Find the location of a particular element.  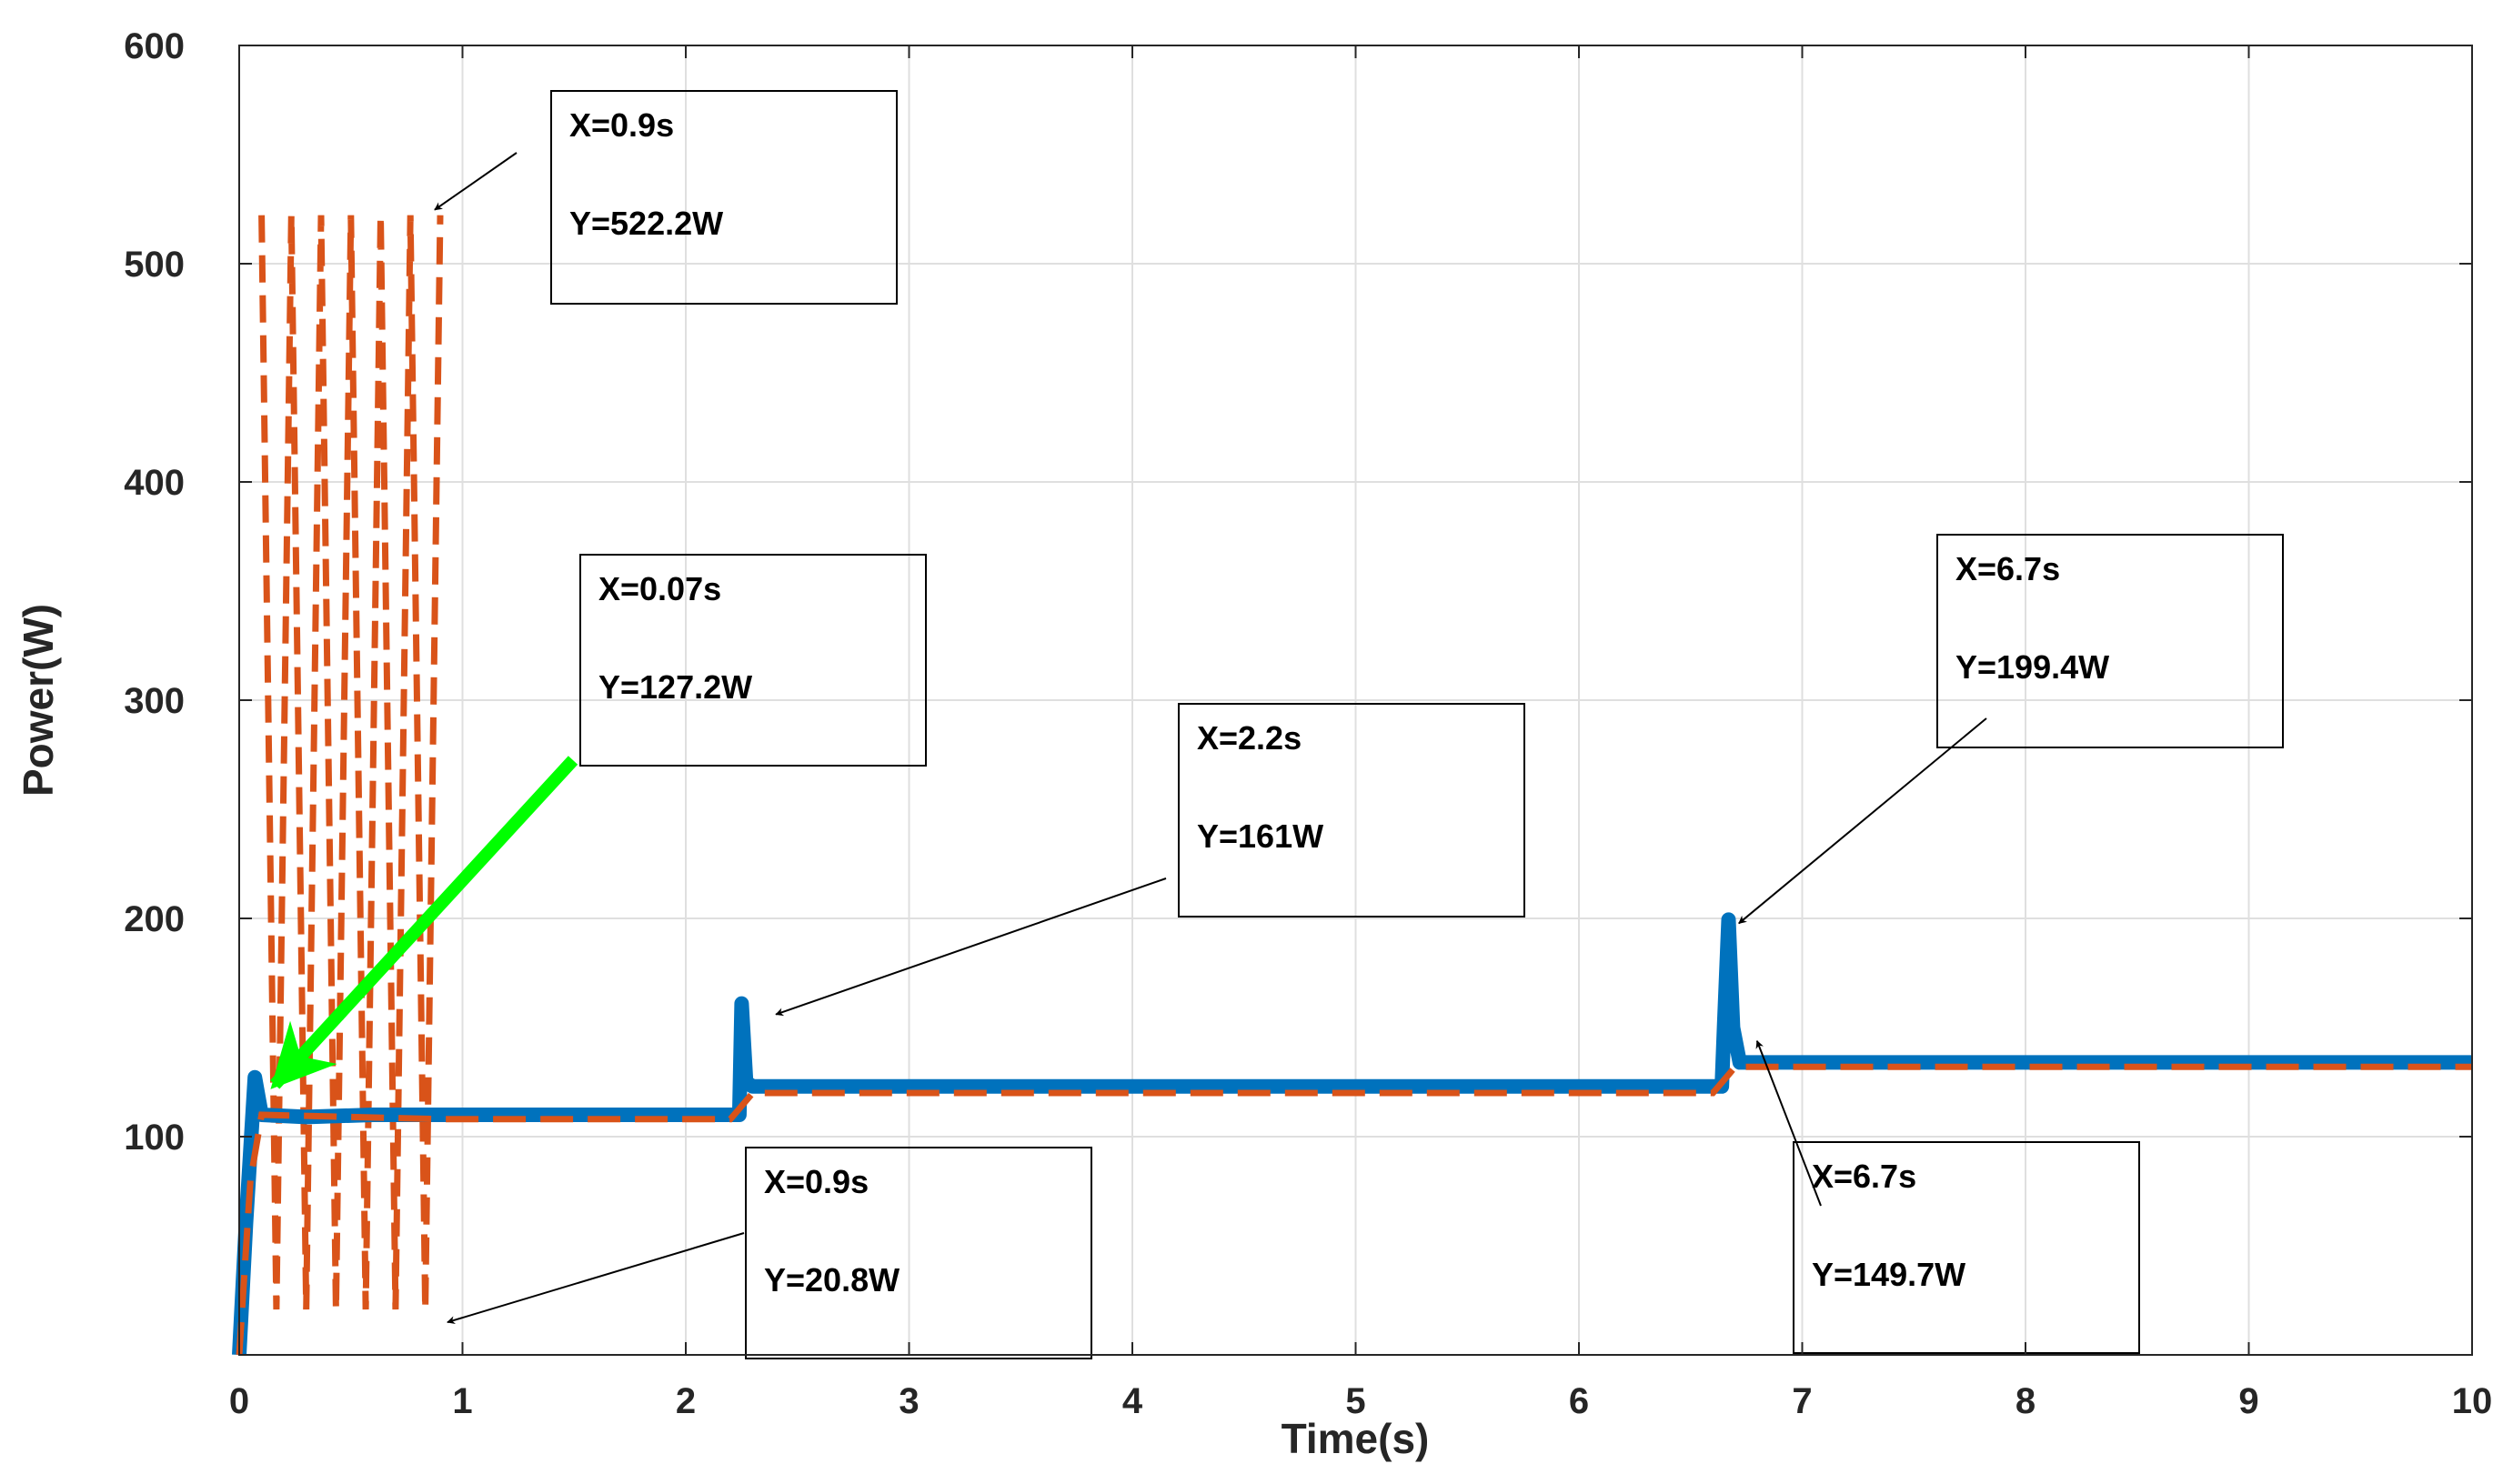

y-tick-label: 300 is located at coordinates (154, 701).